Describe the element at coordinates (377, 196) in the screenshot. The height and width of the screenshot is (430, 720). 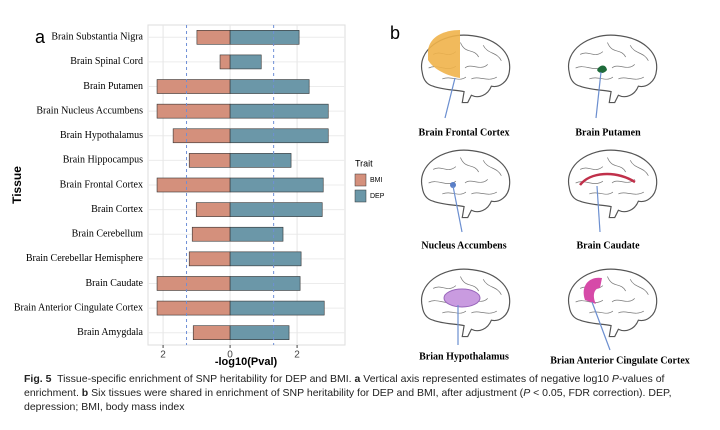
I see `legend-label: DEP` at that location.